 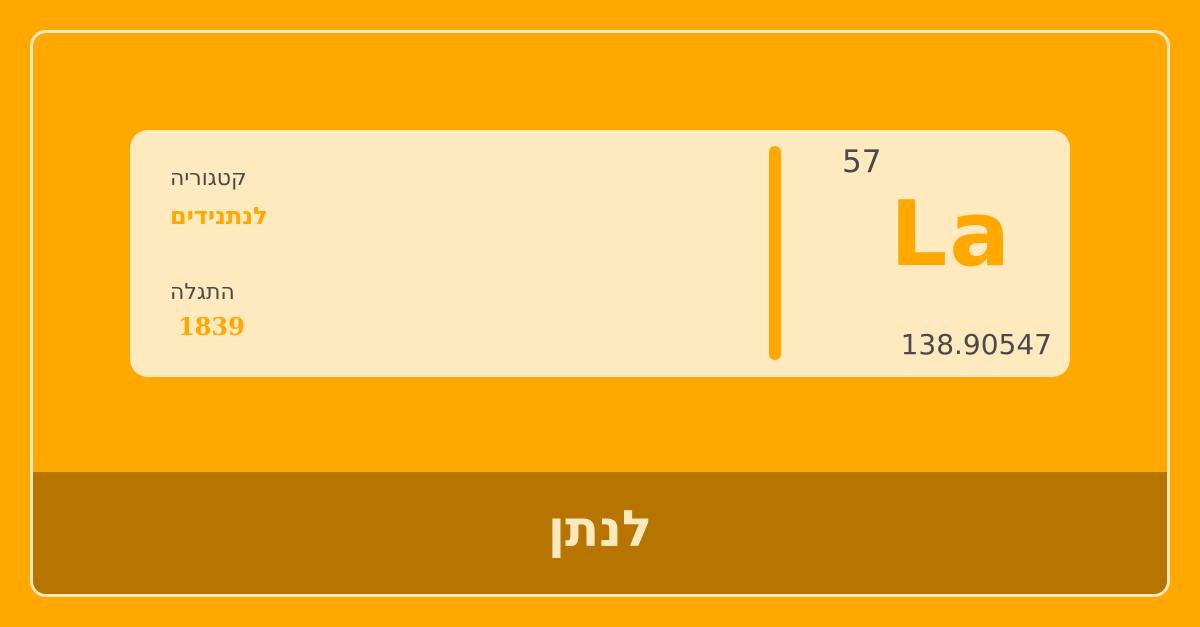 What do you see at coordinates (208, 178) in the screenshot?
I see `category-label: קטגוריה` at bounding box center [208, 178].